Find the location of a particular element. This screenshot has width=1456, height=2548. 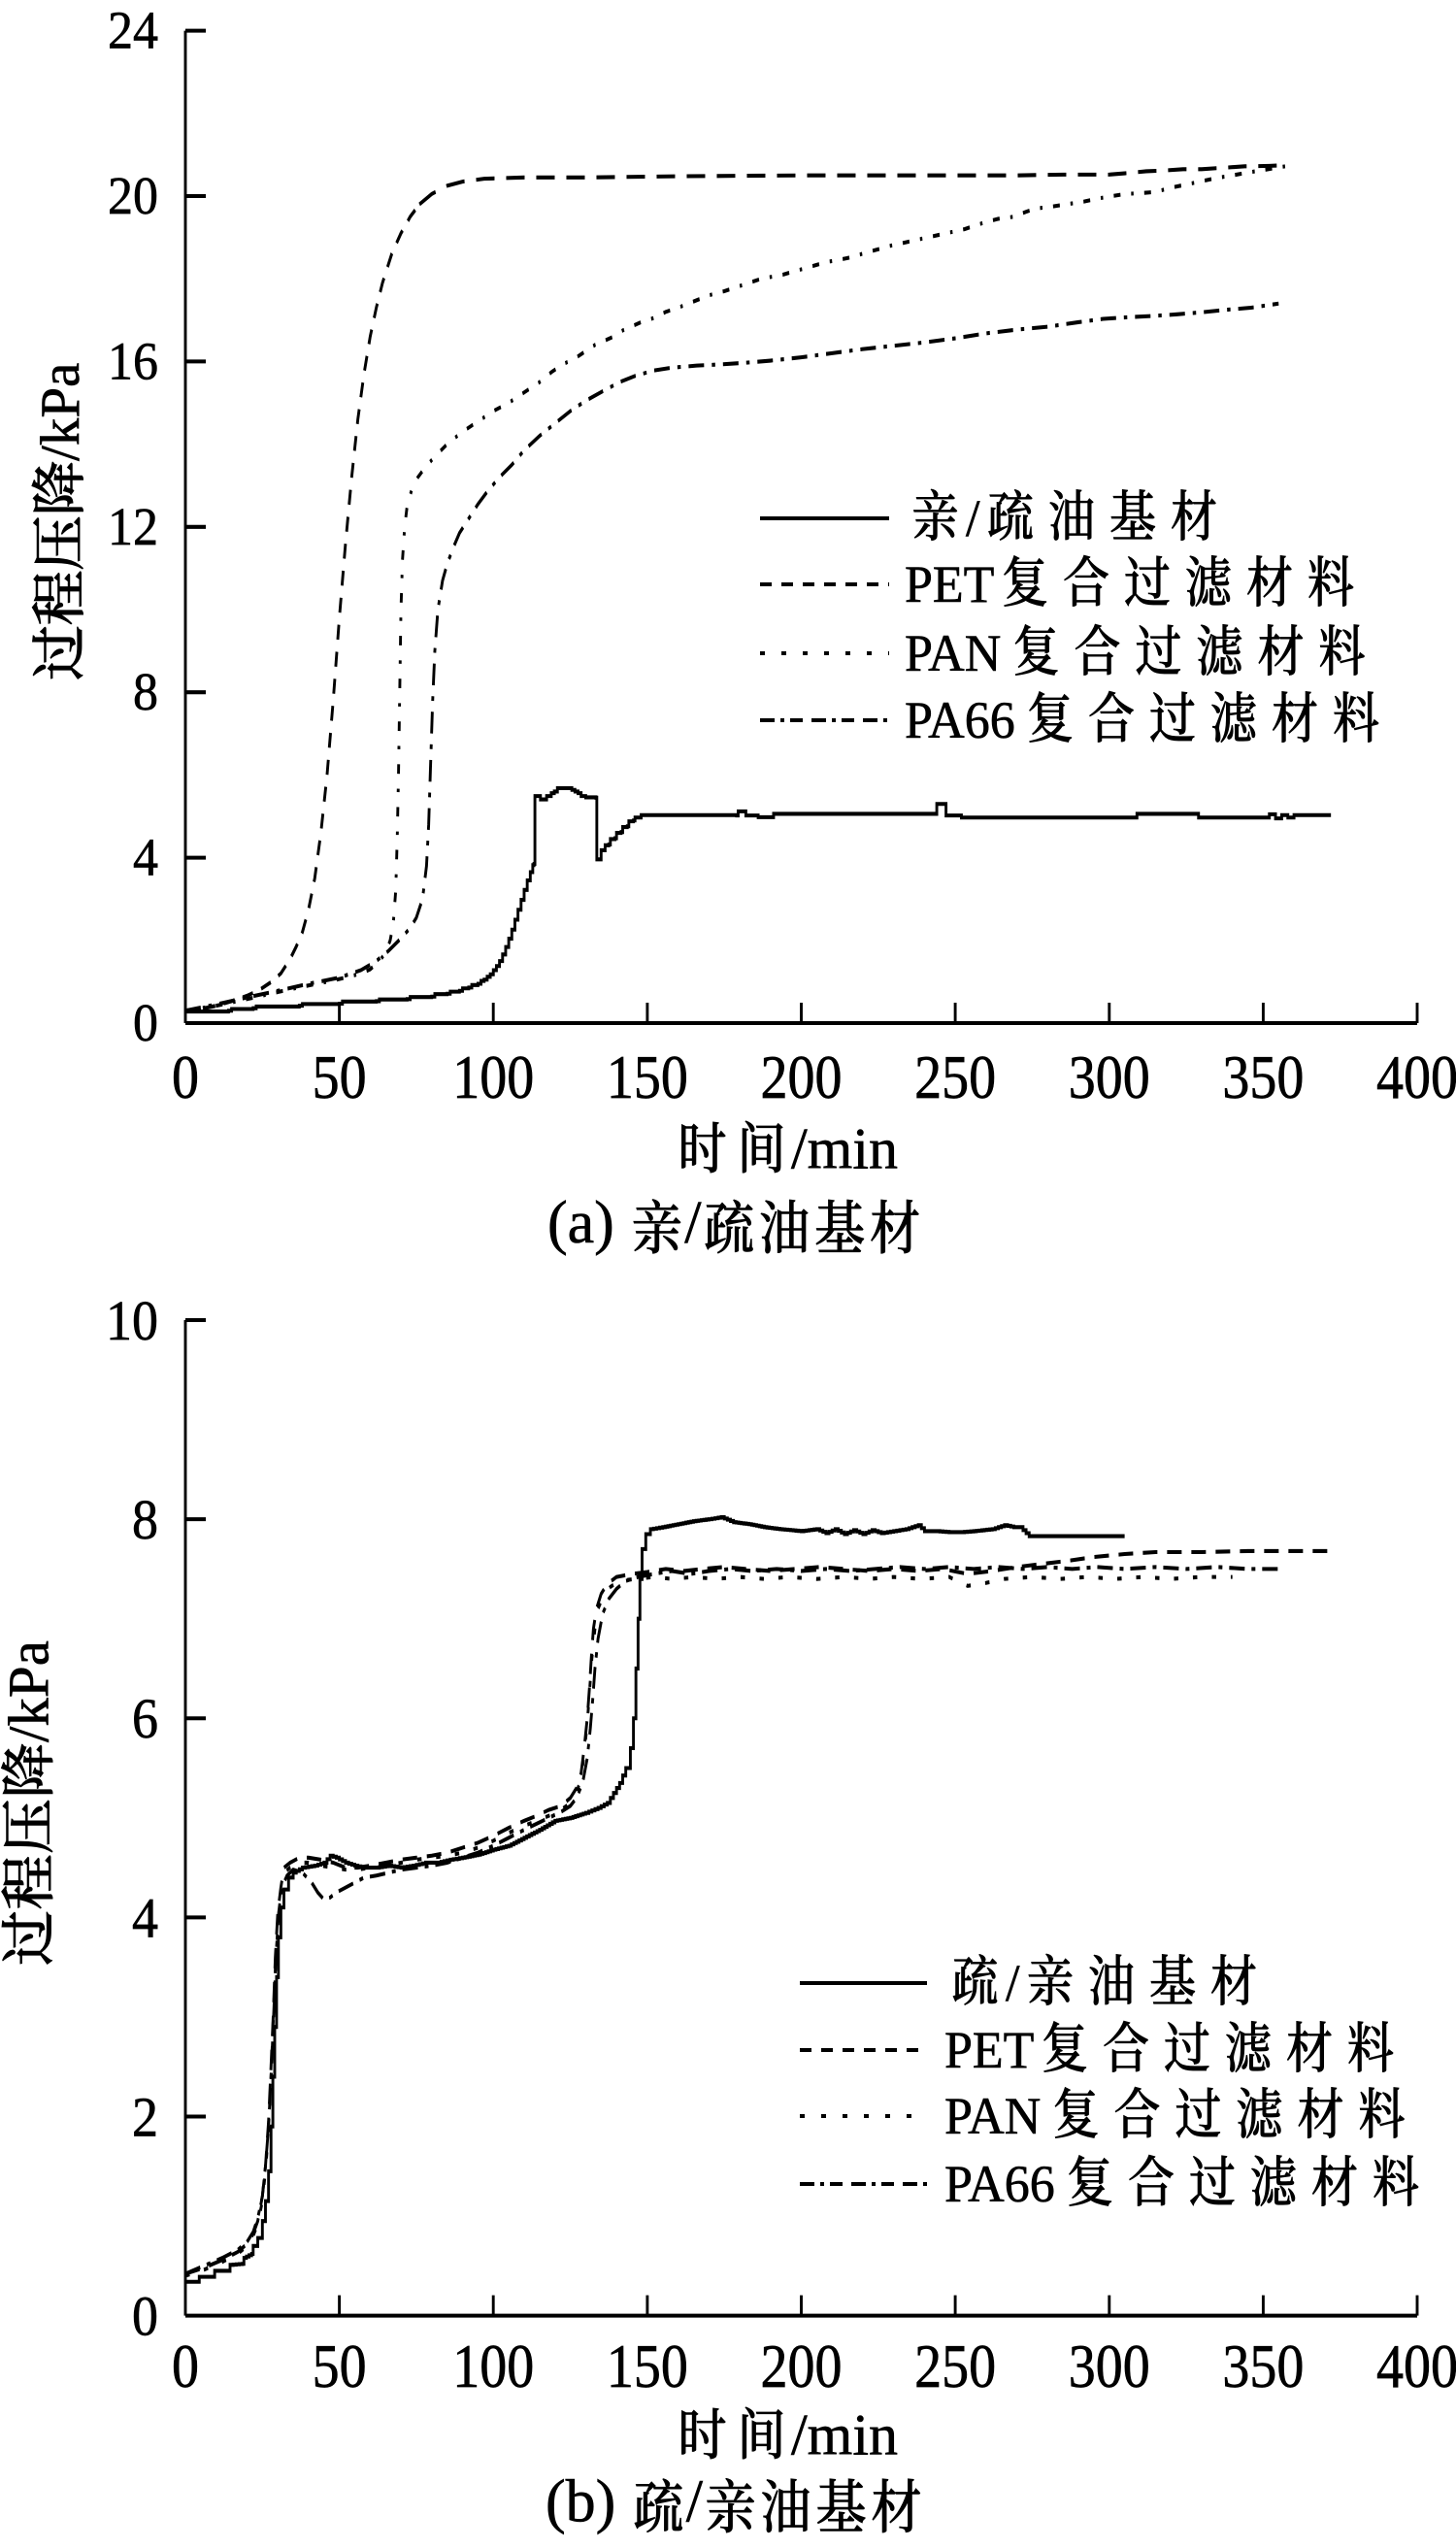

svg-text: 16 is located at coordinates (133, 360).